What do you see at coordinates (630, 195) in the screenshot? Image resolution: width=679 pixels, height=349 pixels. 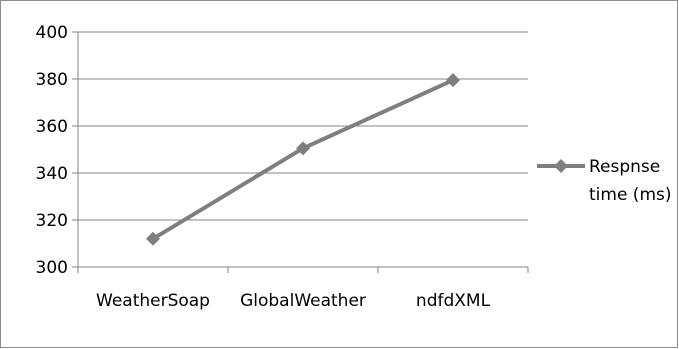 I see `legend-label-line-2: time (ms)` at bounding box center [630, 195].